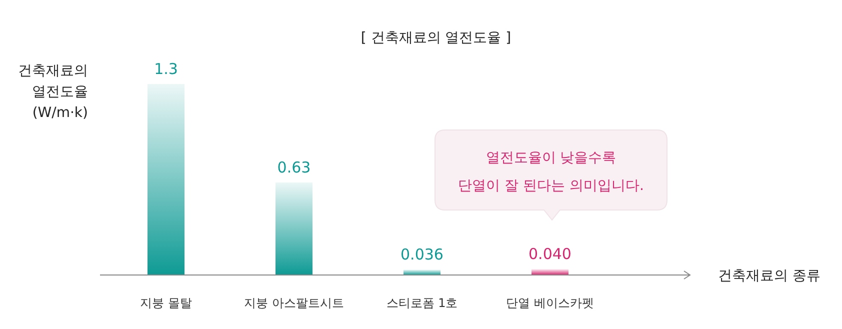 The image size is (842, 329). Describe the element at coordinates (422, 255) in the screenshot. I see `data-label: 0.036` at that location.